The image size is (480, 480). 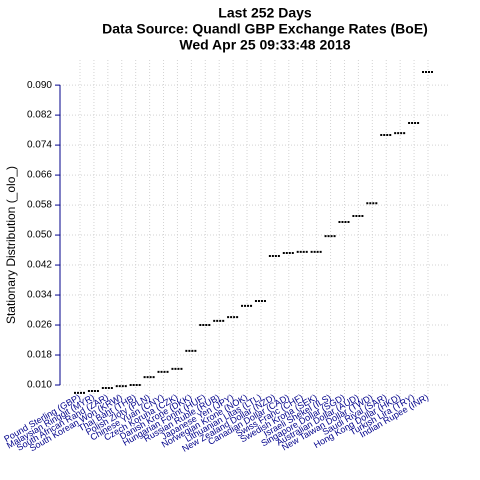 I want to click on y-tick-label: 0.042, so click(x=39, y=265).